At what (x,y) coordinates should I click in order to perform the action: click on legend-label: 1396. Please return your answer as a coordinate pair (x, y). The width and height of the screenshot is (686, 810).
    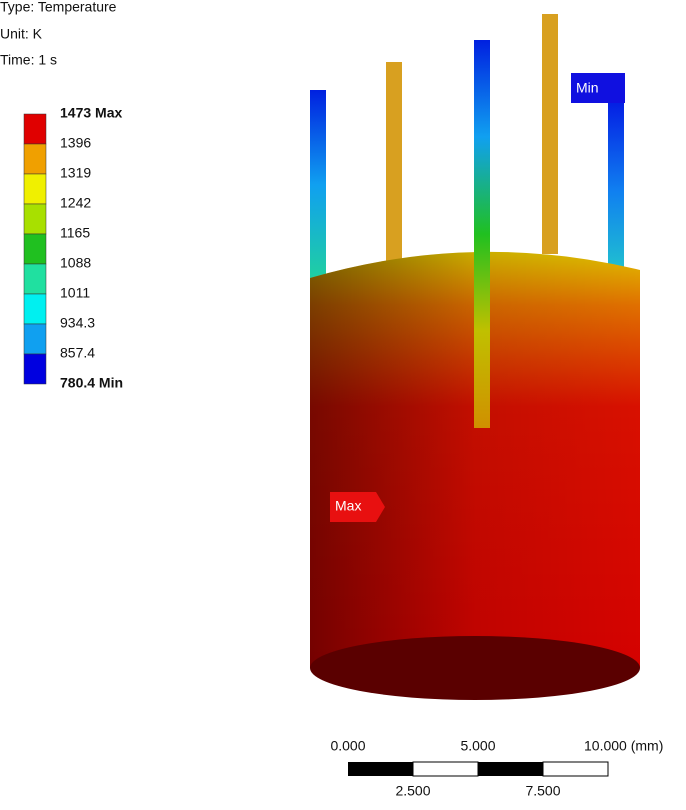
    Looking at the image, I should click on (75, 143).